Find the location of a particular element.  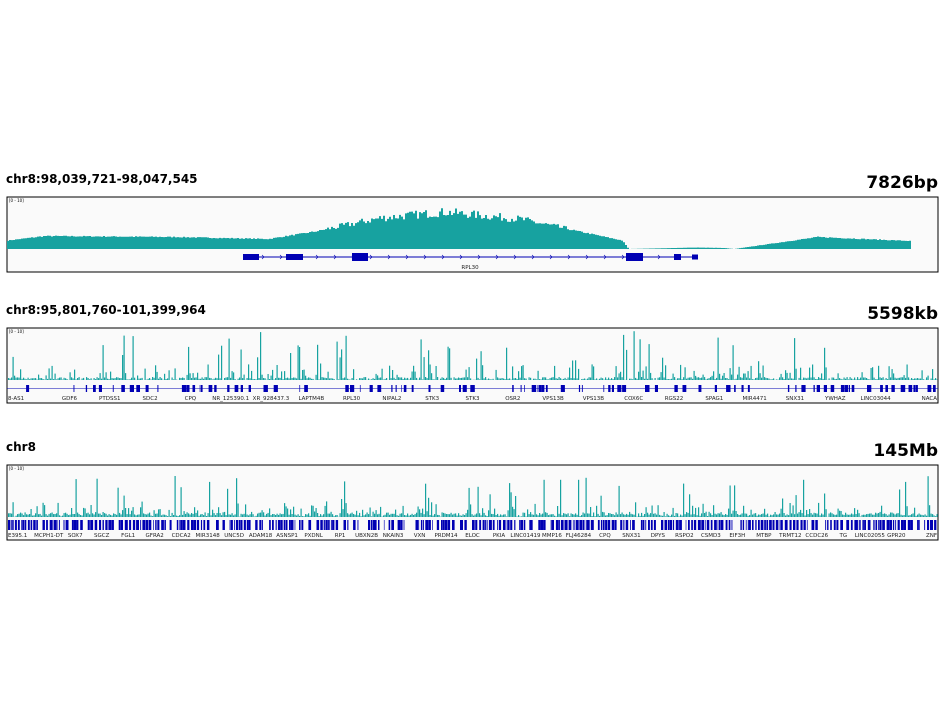

strand-arrow is located at coordinates (371, 257).